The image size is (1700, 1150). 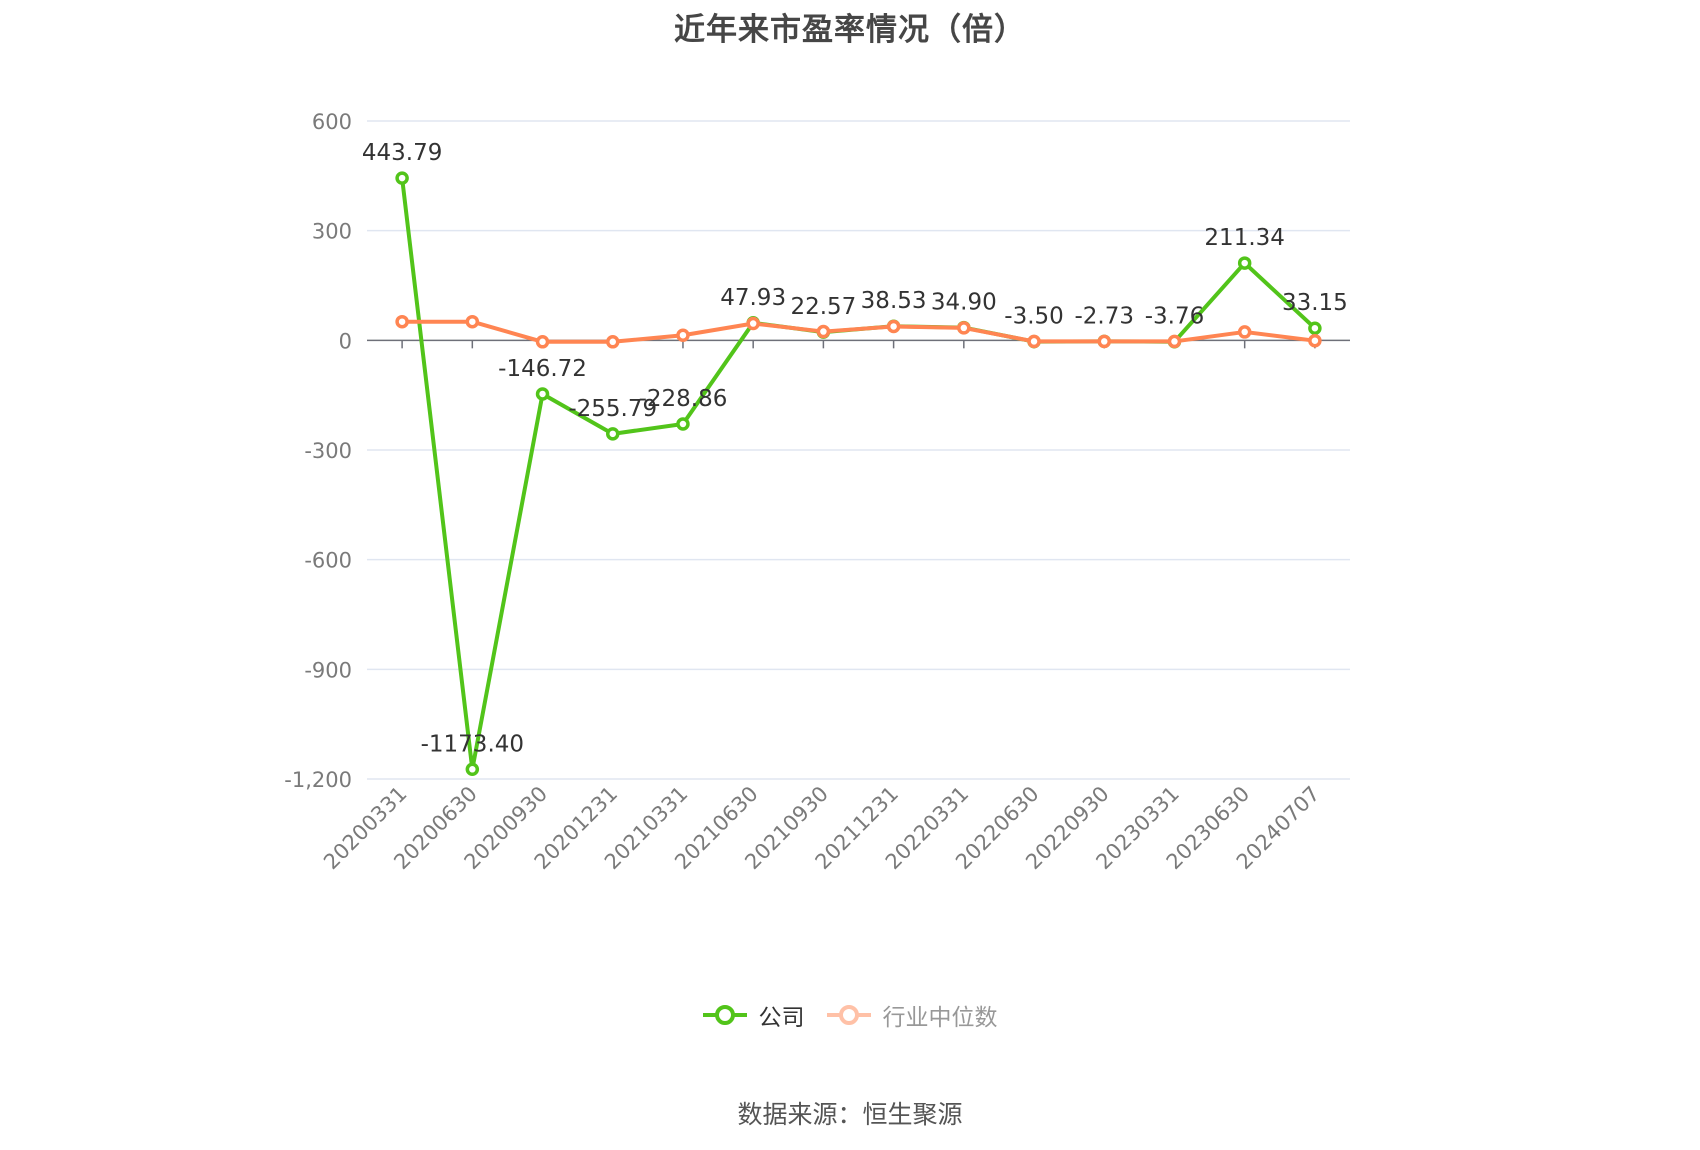 What do you see at coordinates (542, 369) in the screenshot?
I see `data-label: -146.72` at bounding box center [542, 369].